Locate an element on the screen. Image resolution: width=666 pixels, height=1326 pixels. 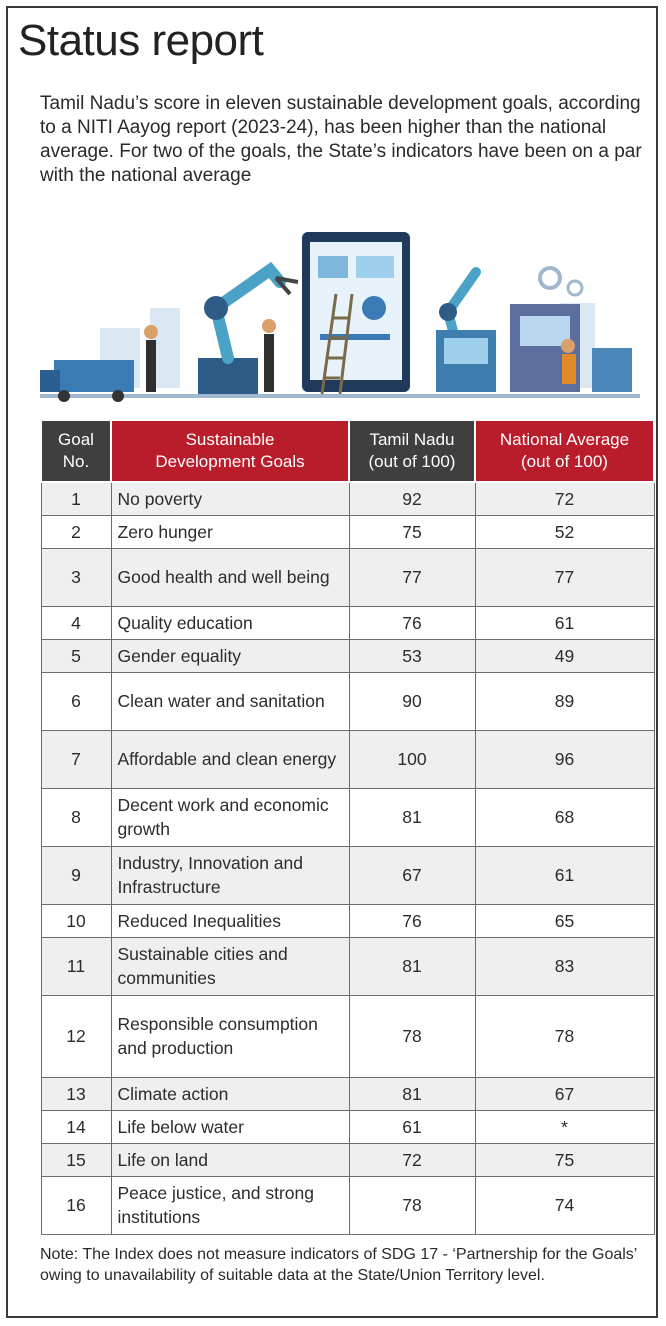
goal-name: Quality education is located at coordinates (230, 622).